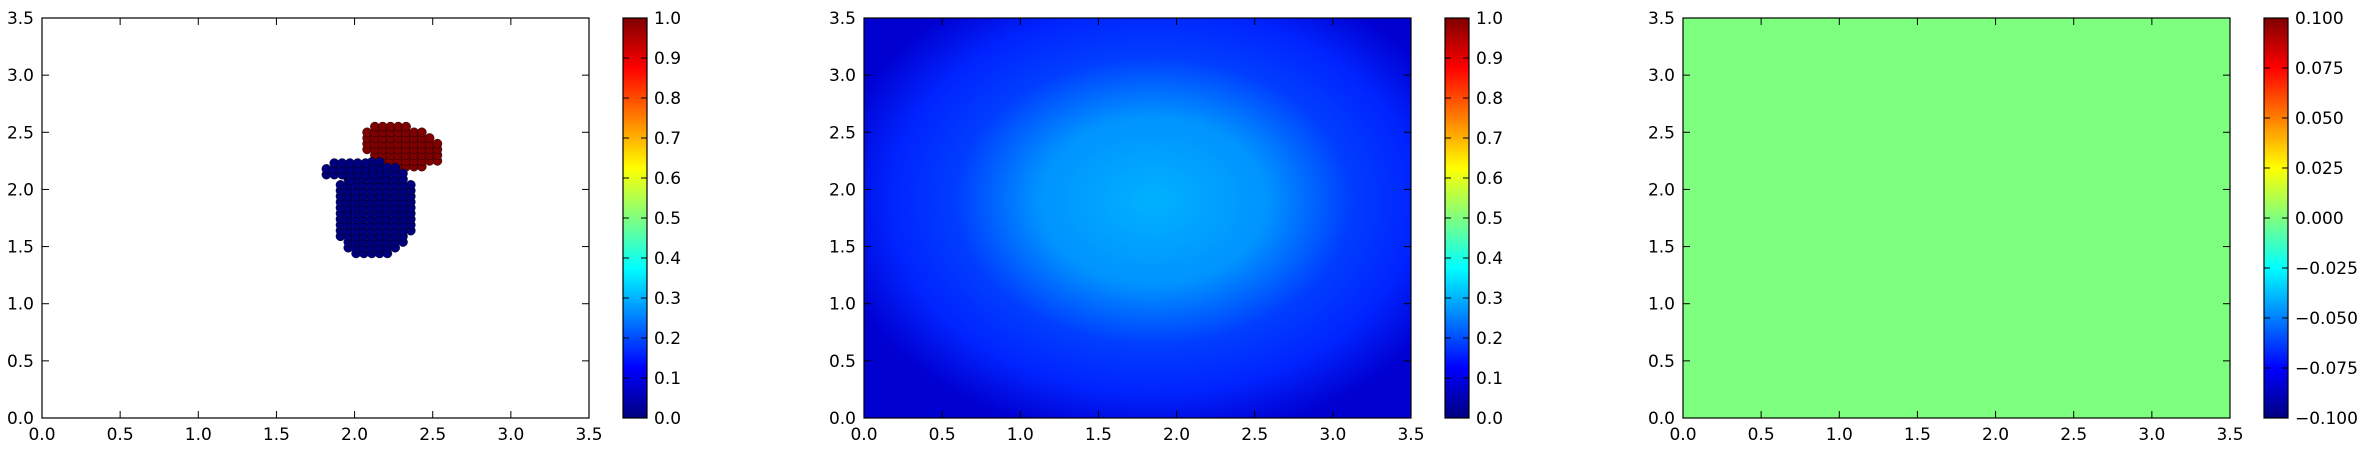 The width and height of the screenshot is (2361, 452). Describe the element at coordinates (2319, 19) in the screenshot. I see `colorbar-tick-label: 0.100` at that location.